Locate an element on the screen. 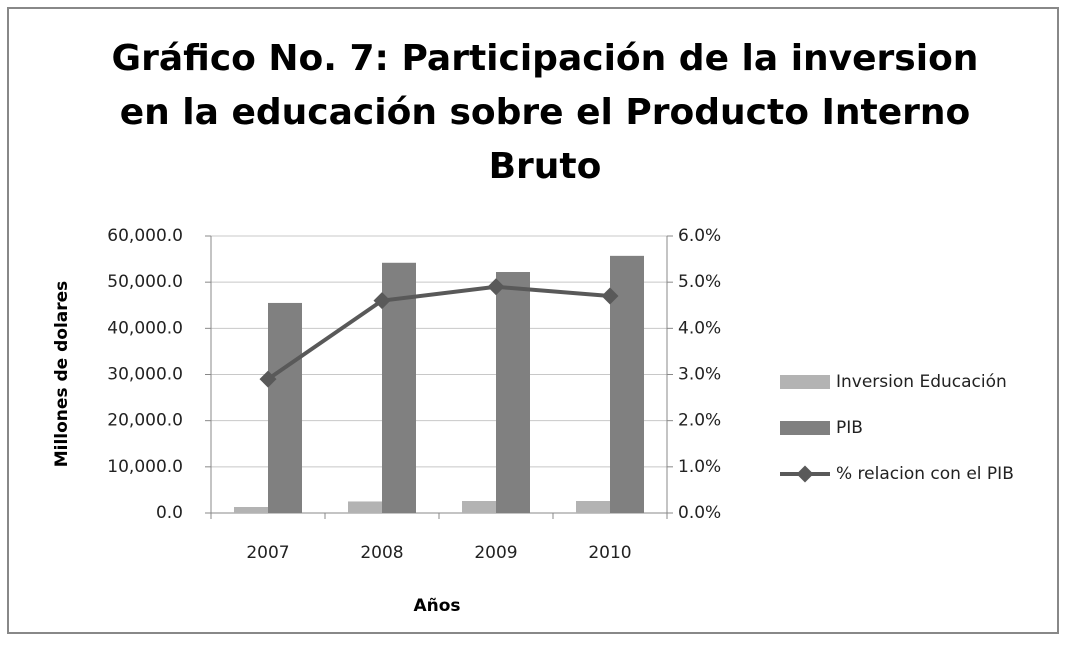 The height and width of the screenshot is (645, 1067). y-tick-label: 0.0 is located at coordinates (169, 513).